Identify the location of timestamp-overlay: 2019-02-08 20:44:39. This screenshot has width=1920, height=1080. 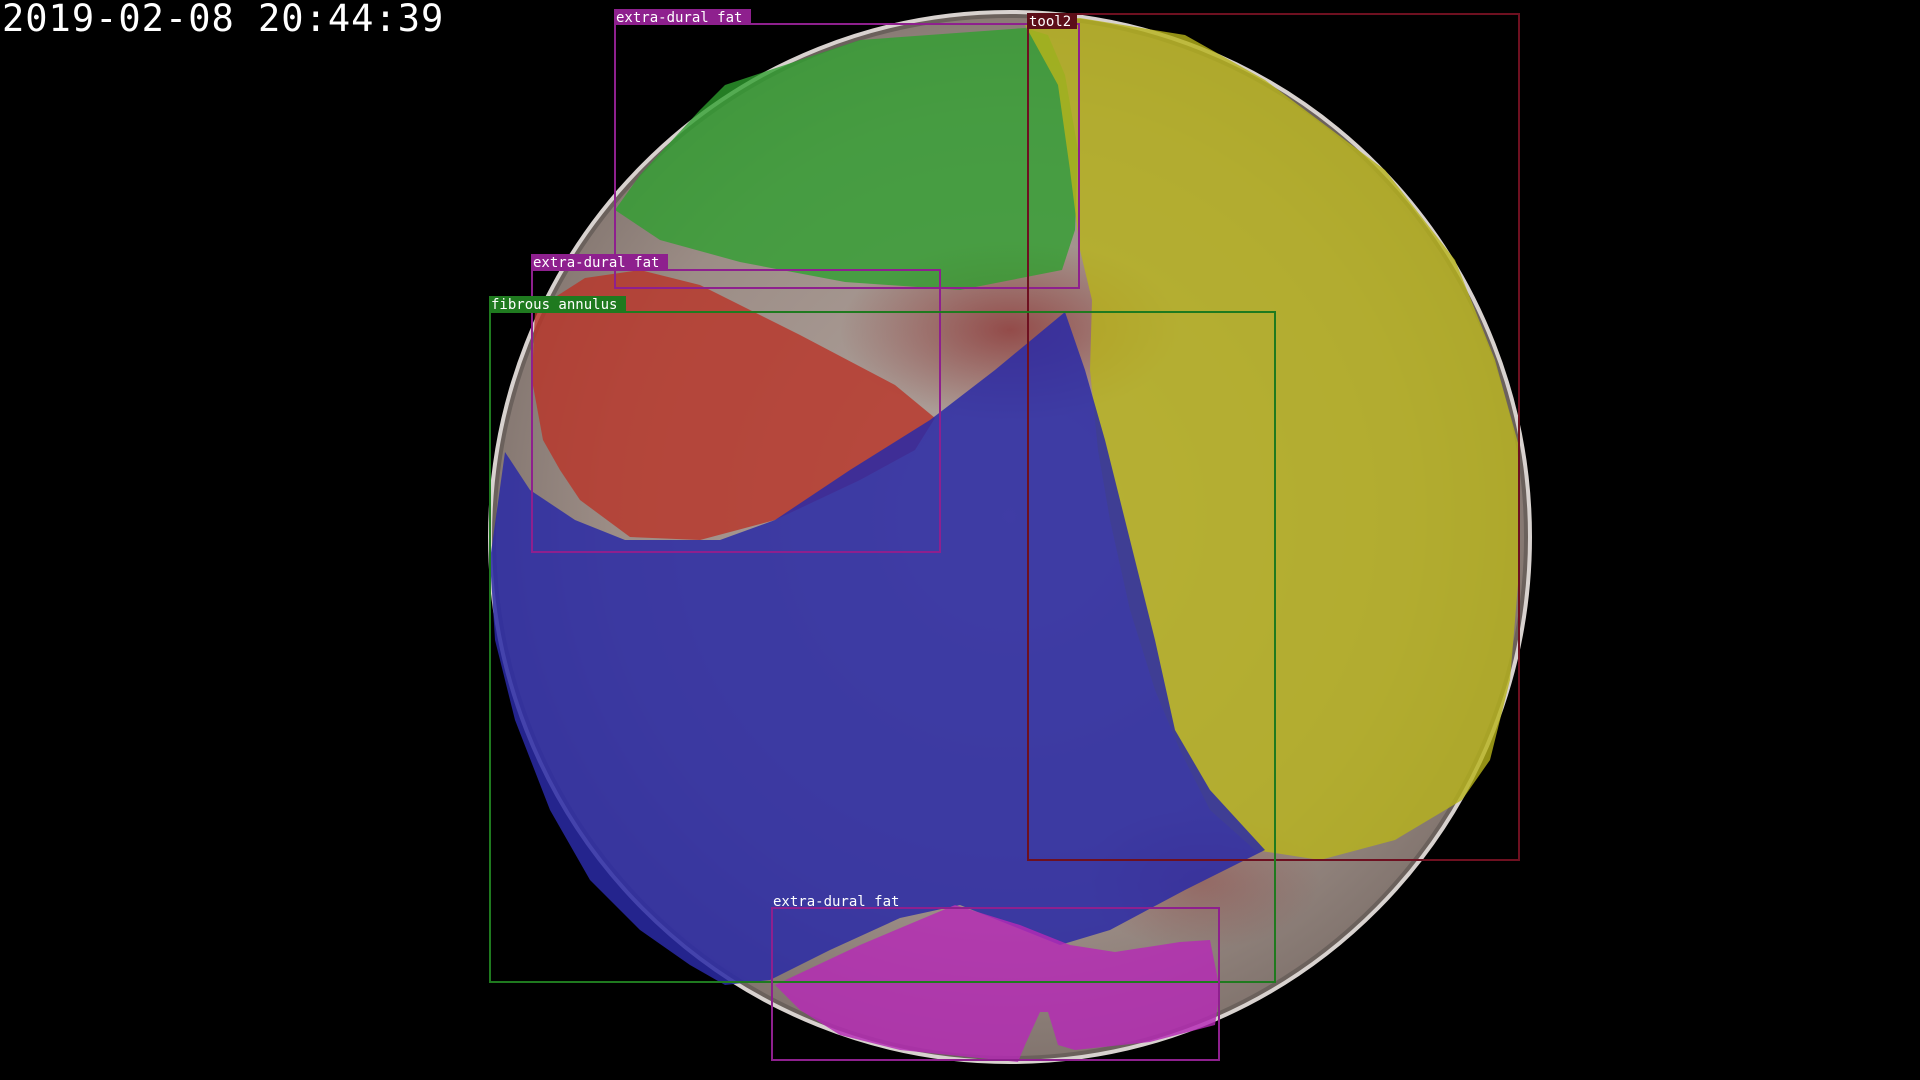
(223, 20).